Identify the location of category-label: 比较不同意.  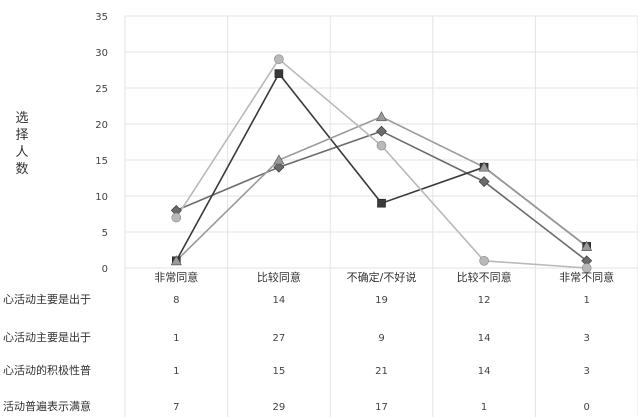
(484, 277).